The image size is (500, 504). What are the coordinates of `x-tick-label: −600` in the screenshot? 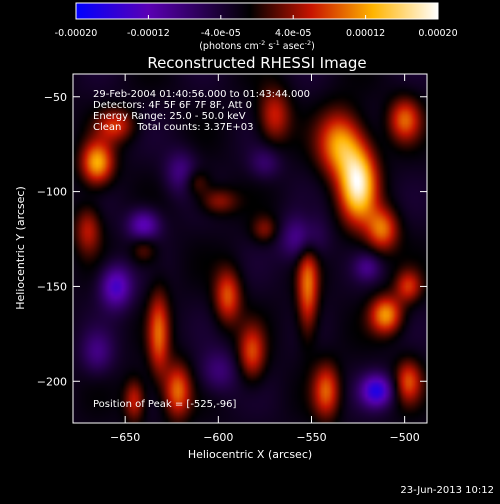 It's located at (218, 437).